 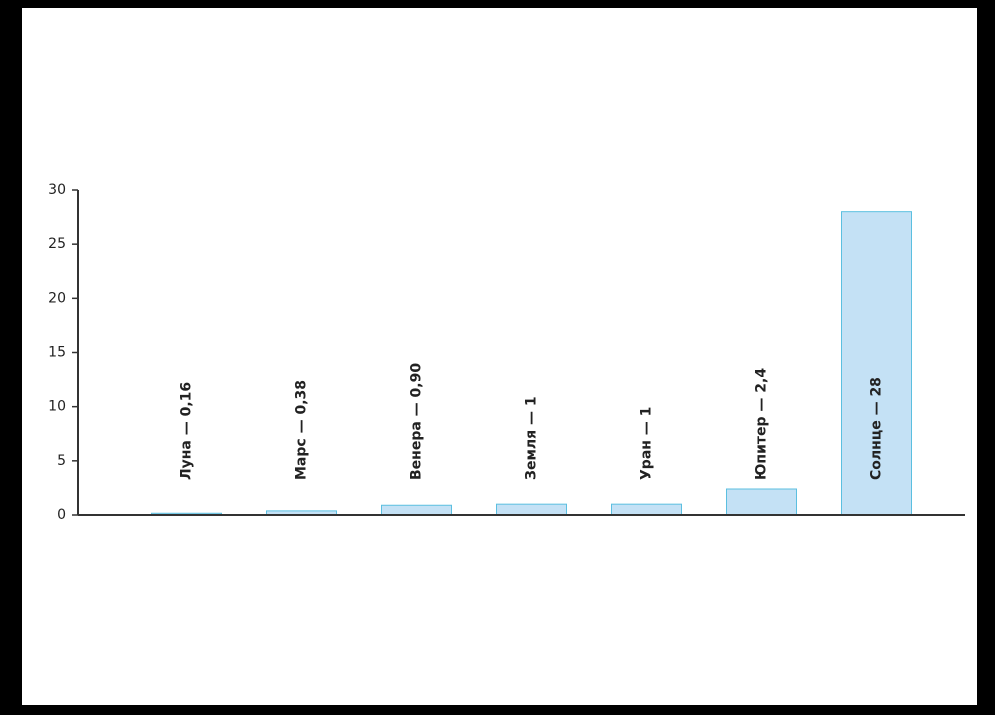 What do you see at coordinates (57, 190) in the screenshot?
I see `y-tick-label: 30` at bounding box center [57, 190].